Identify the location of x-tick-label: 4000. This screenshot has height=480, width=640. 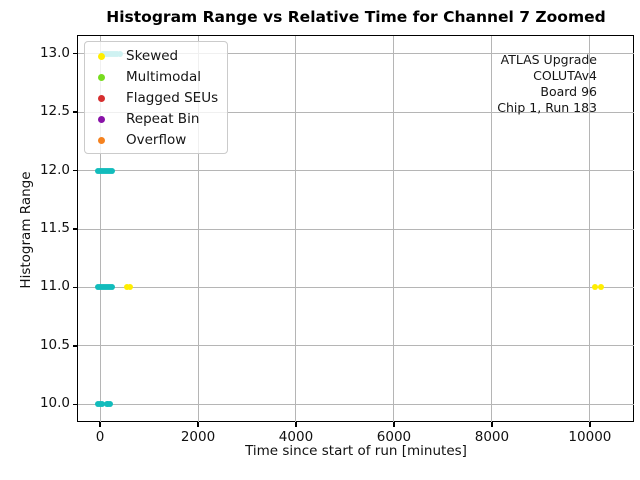
(296, 437).